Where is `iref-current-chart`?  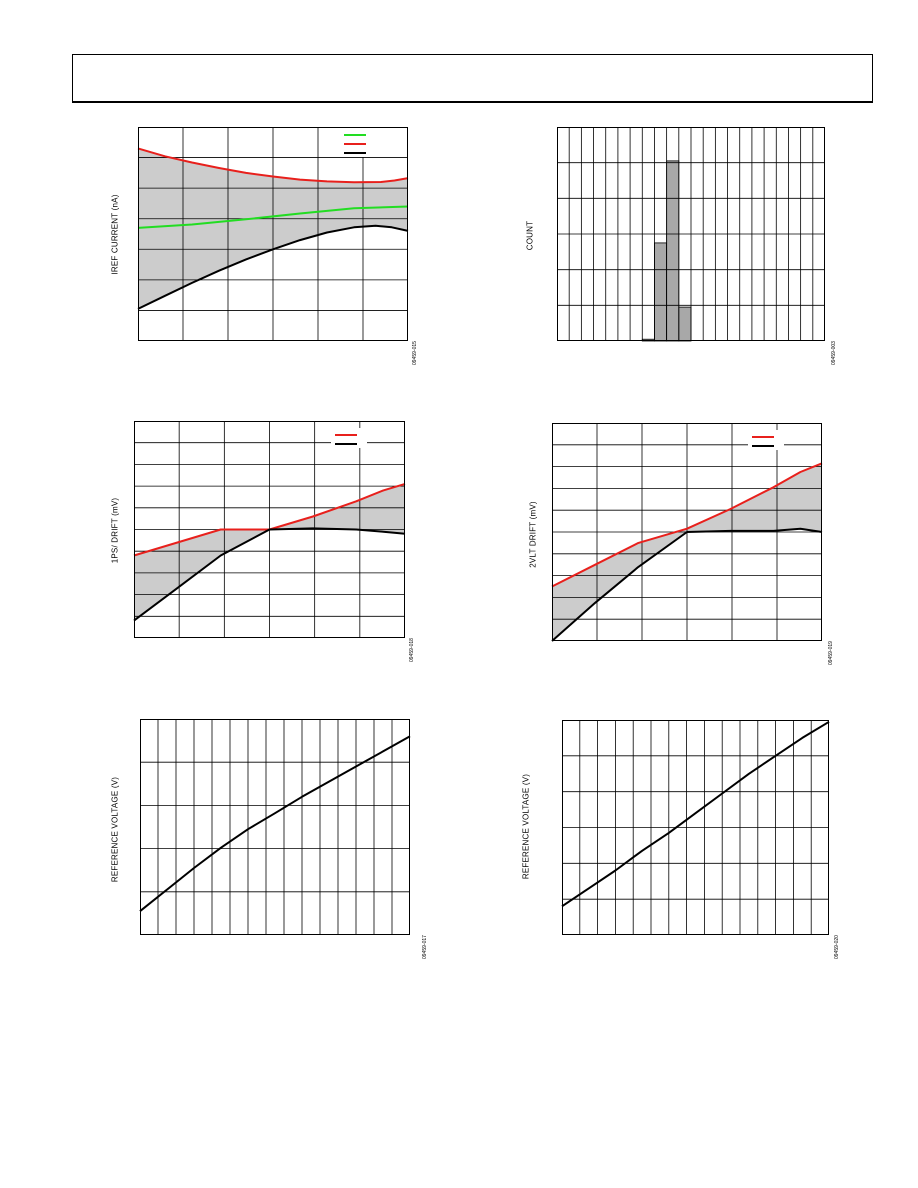 iref-current-chart is located at coordinates (273, 234).